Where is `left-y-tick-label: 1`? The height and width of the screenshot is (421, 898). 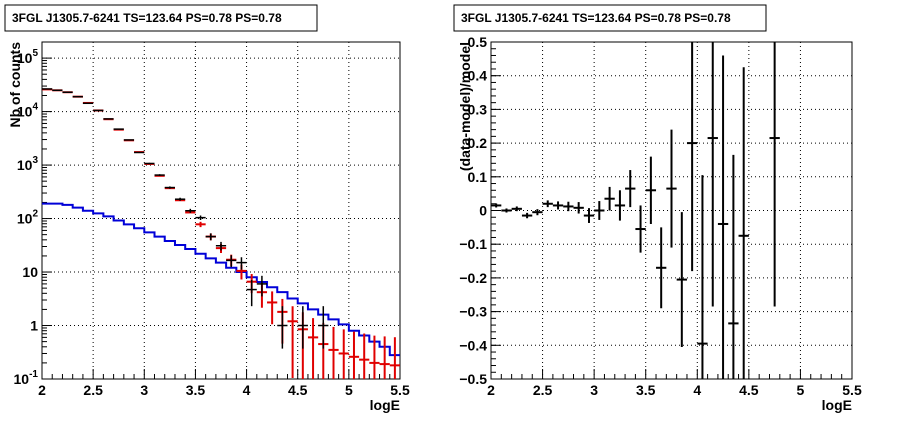
left-y-tick-label: 1 is located at coordinates (34, 326).